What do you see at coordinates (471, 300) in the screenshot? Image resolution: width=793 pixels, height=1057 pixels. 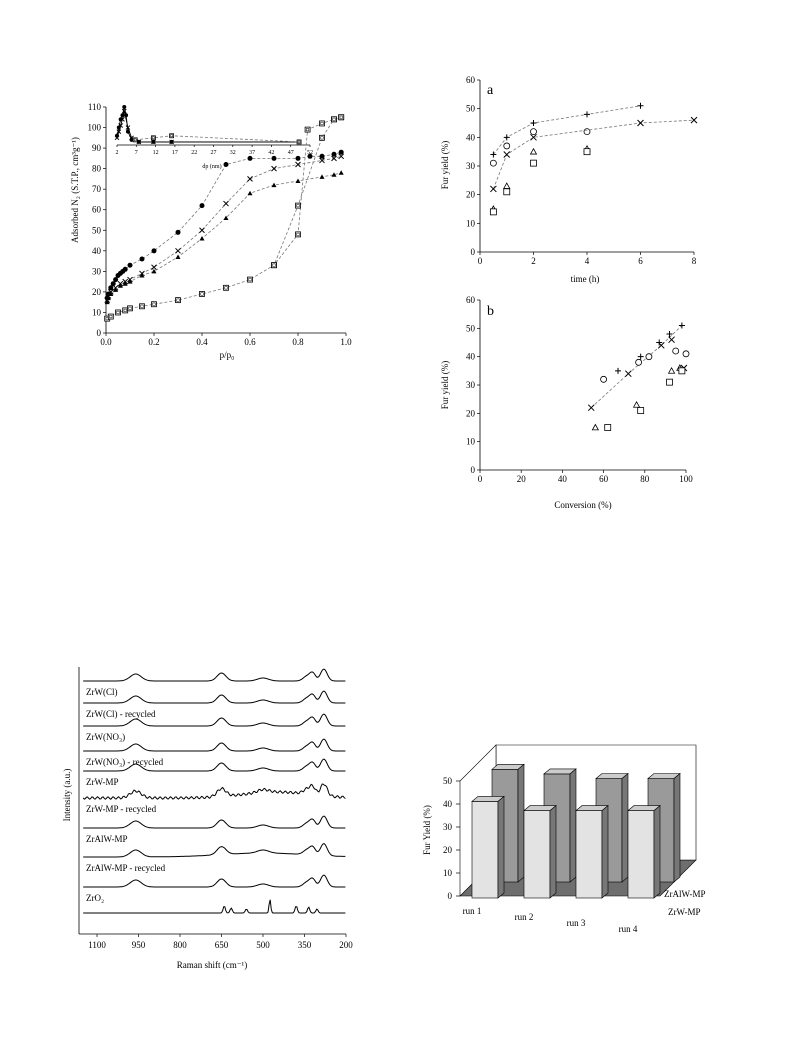 I see `yield-conversion-ytick-label: 60` at bounding box center [471, 300].